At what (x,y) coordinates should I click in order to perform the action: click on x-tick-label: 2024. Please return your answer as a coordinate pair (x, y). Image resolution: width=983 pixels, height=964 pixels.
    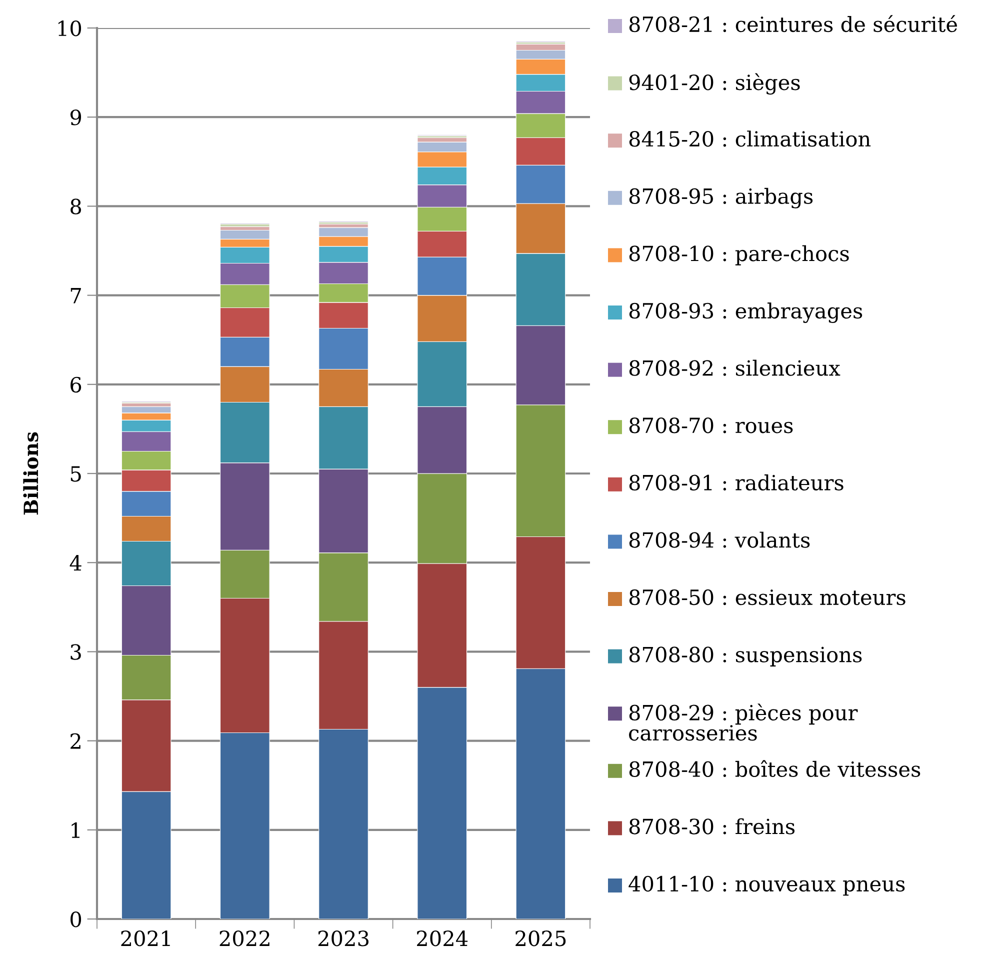
    Looking at the image, I should click on (442, 938).